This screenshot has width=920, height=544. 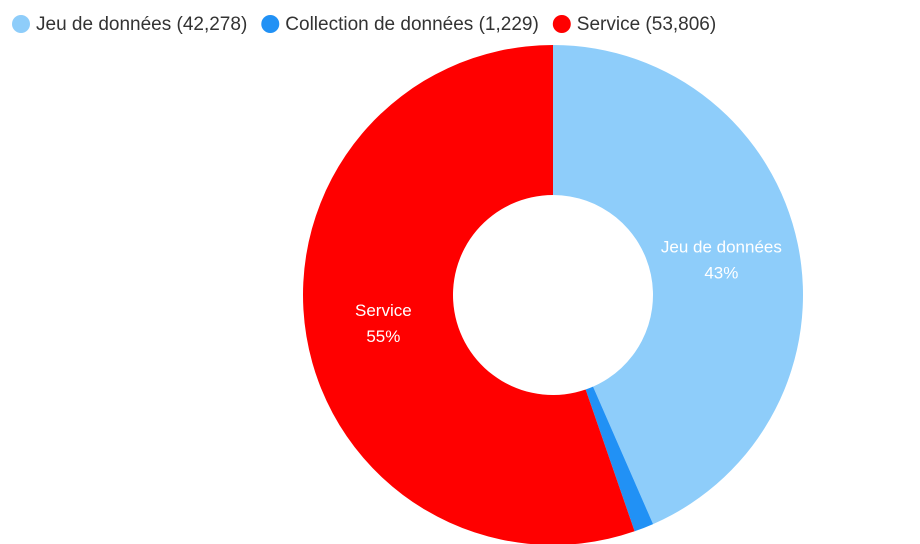 I want to click on slice-label: Service, so click(x=383, y=310).